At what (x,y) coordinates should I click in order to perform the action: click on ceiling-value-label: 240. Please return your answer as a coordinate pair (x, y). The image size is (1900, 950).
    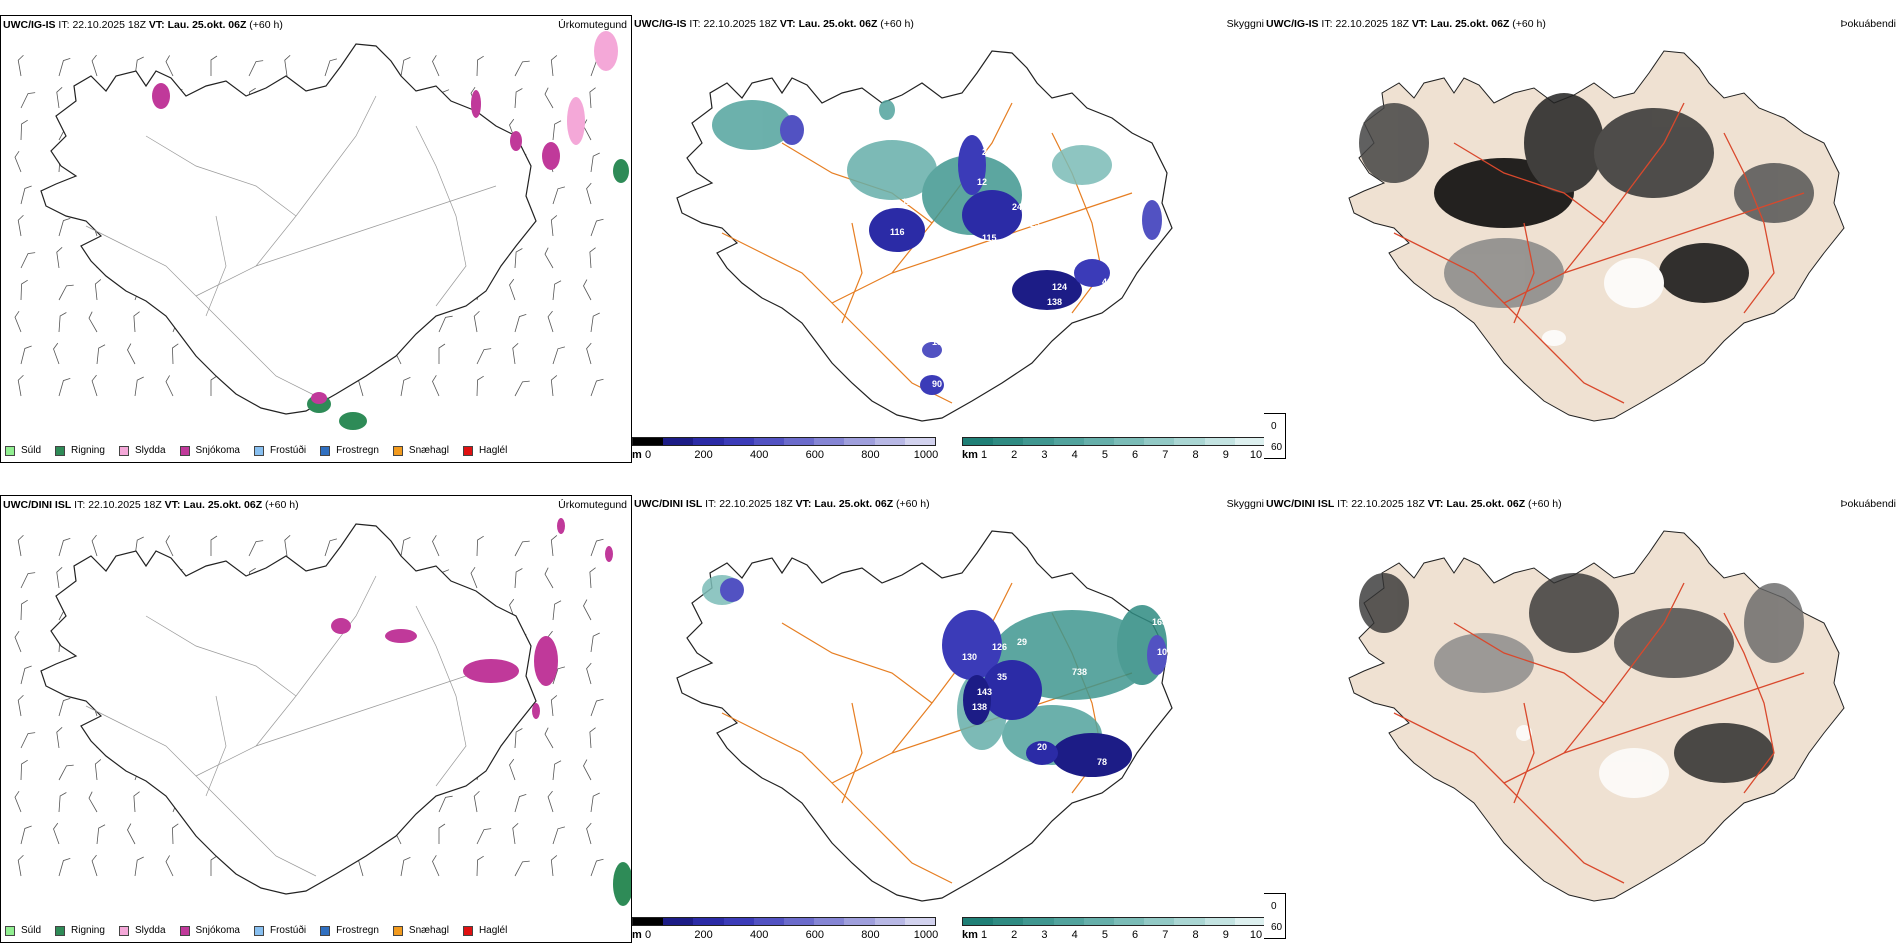
    Looking at the image, I should click on (1019, 207).